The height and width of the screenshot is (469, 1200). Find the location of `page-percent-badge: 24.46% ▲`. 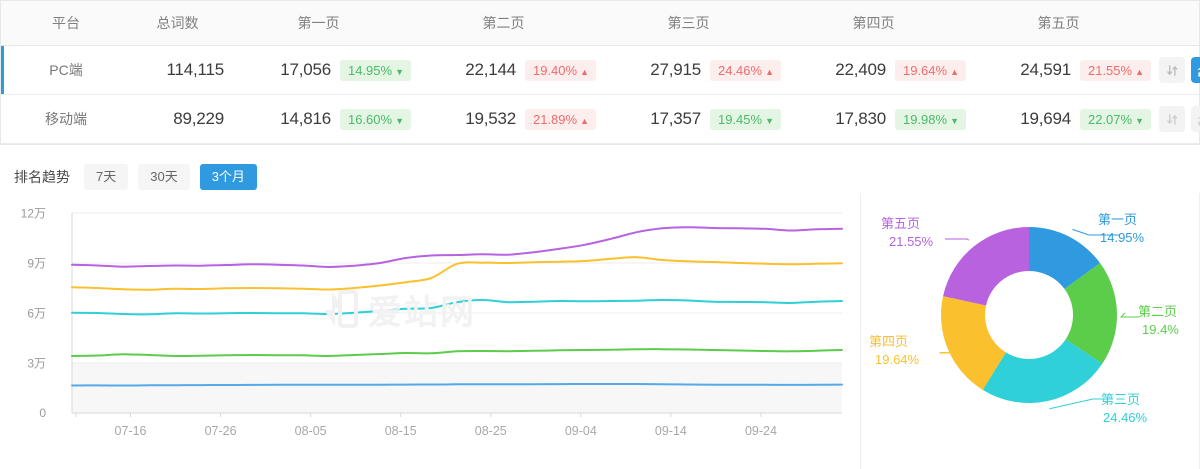

page-percent-badge: 24.46% ▲ is located at coordinates (745, 70).